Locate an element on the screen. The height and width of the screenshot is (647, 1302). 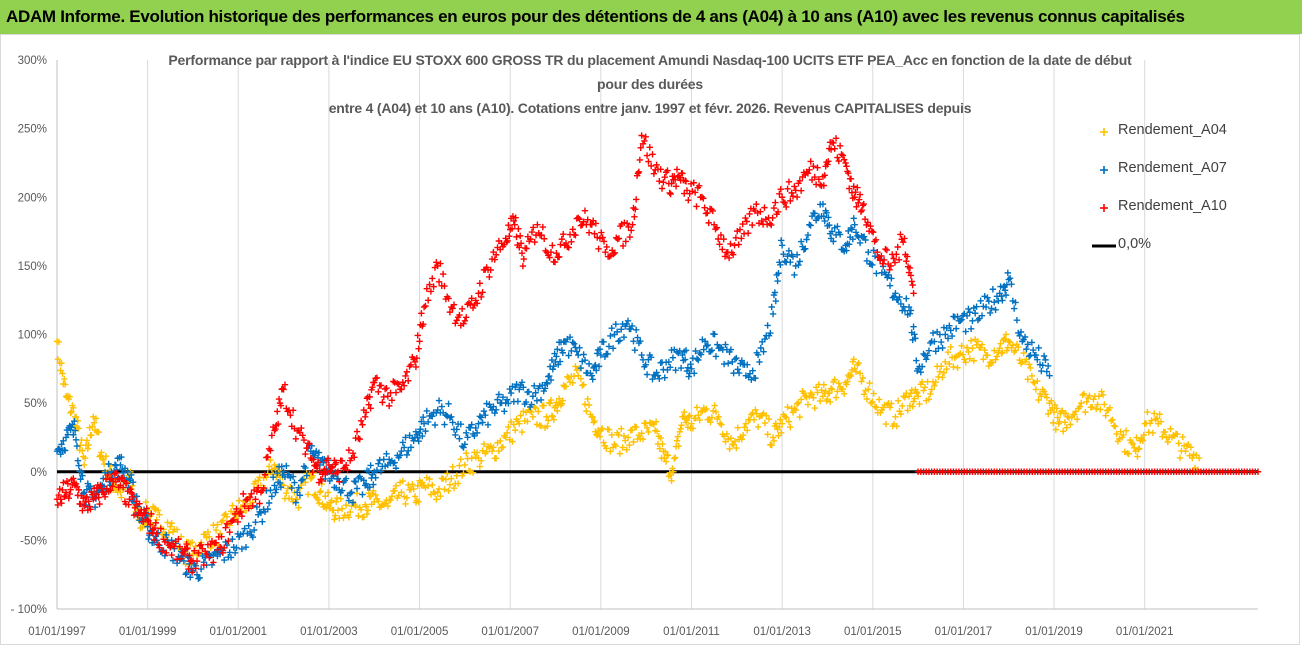
x-tick-label: 01/01/2011 is located at coordinates (691, 632).